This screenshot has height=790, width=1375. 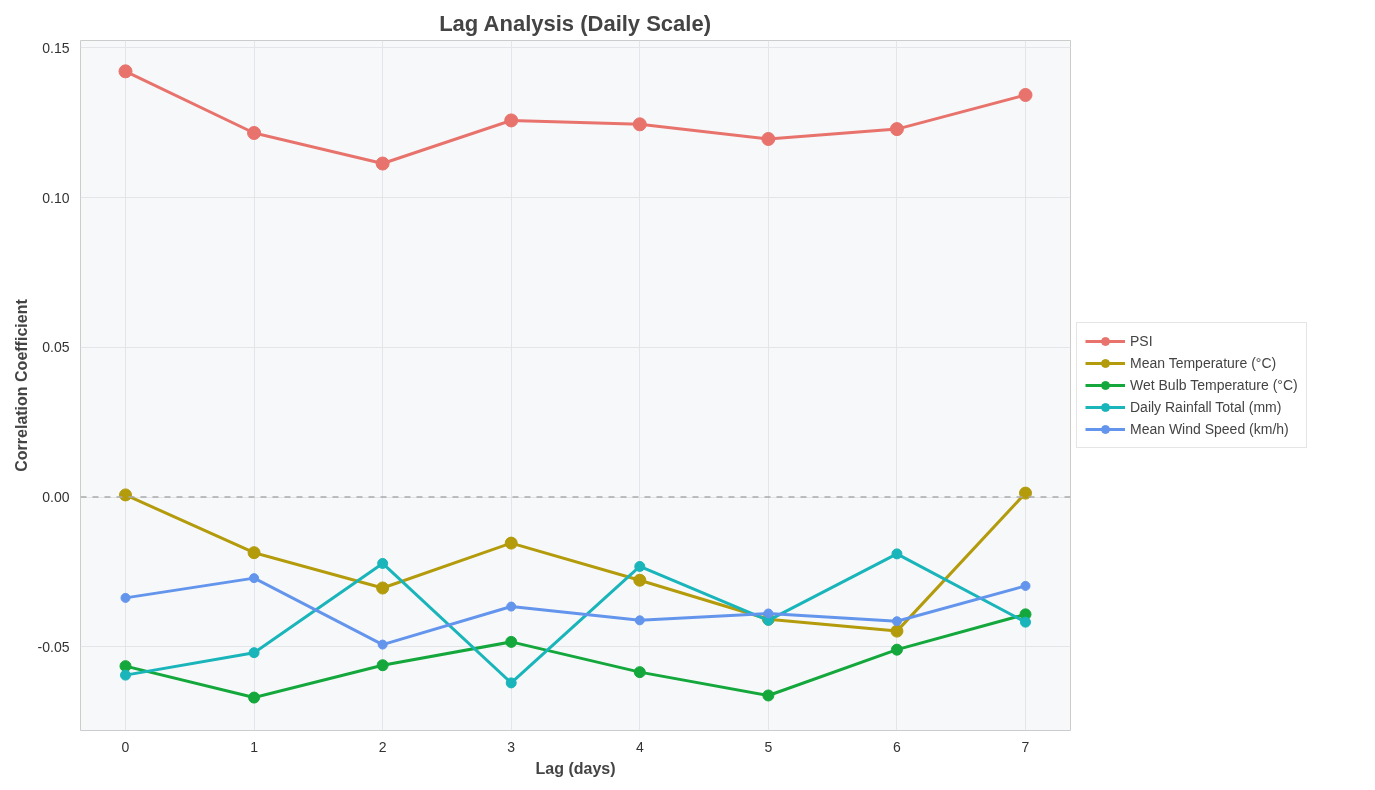 I want to click on x-tick-label: 4, so click(x=639, y=746).